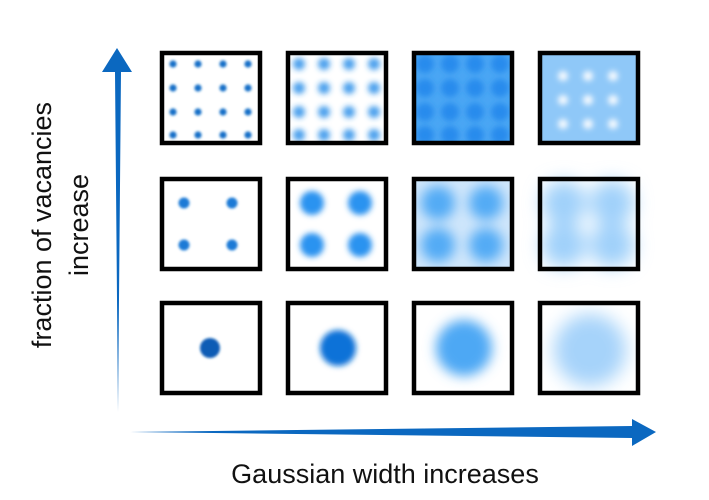 The image size is (709, 500). What do you see at coordinates (463, 224) in the screenshot?
I see `panel-row2-col3` at bounding box center [463, 224].